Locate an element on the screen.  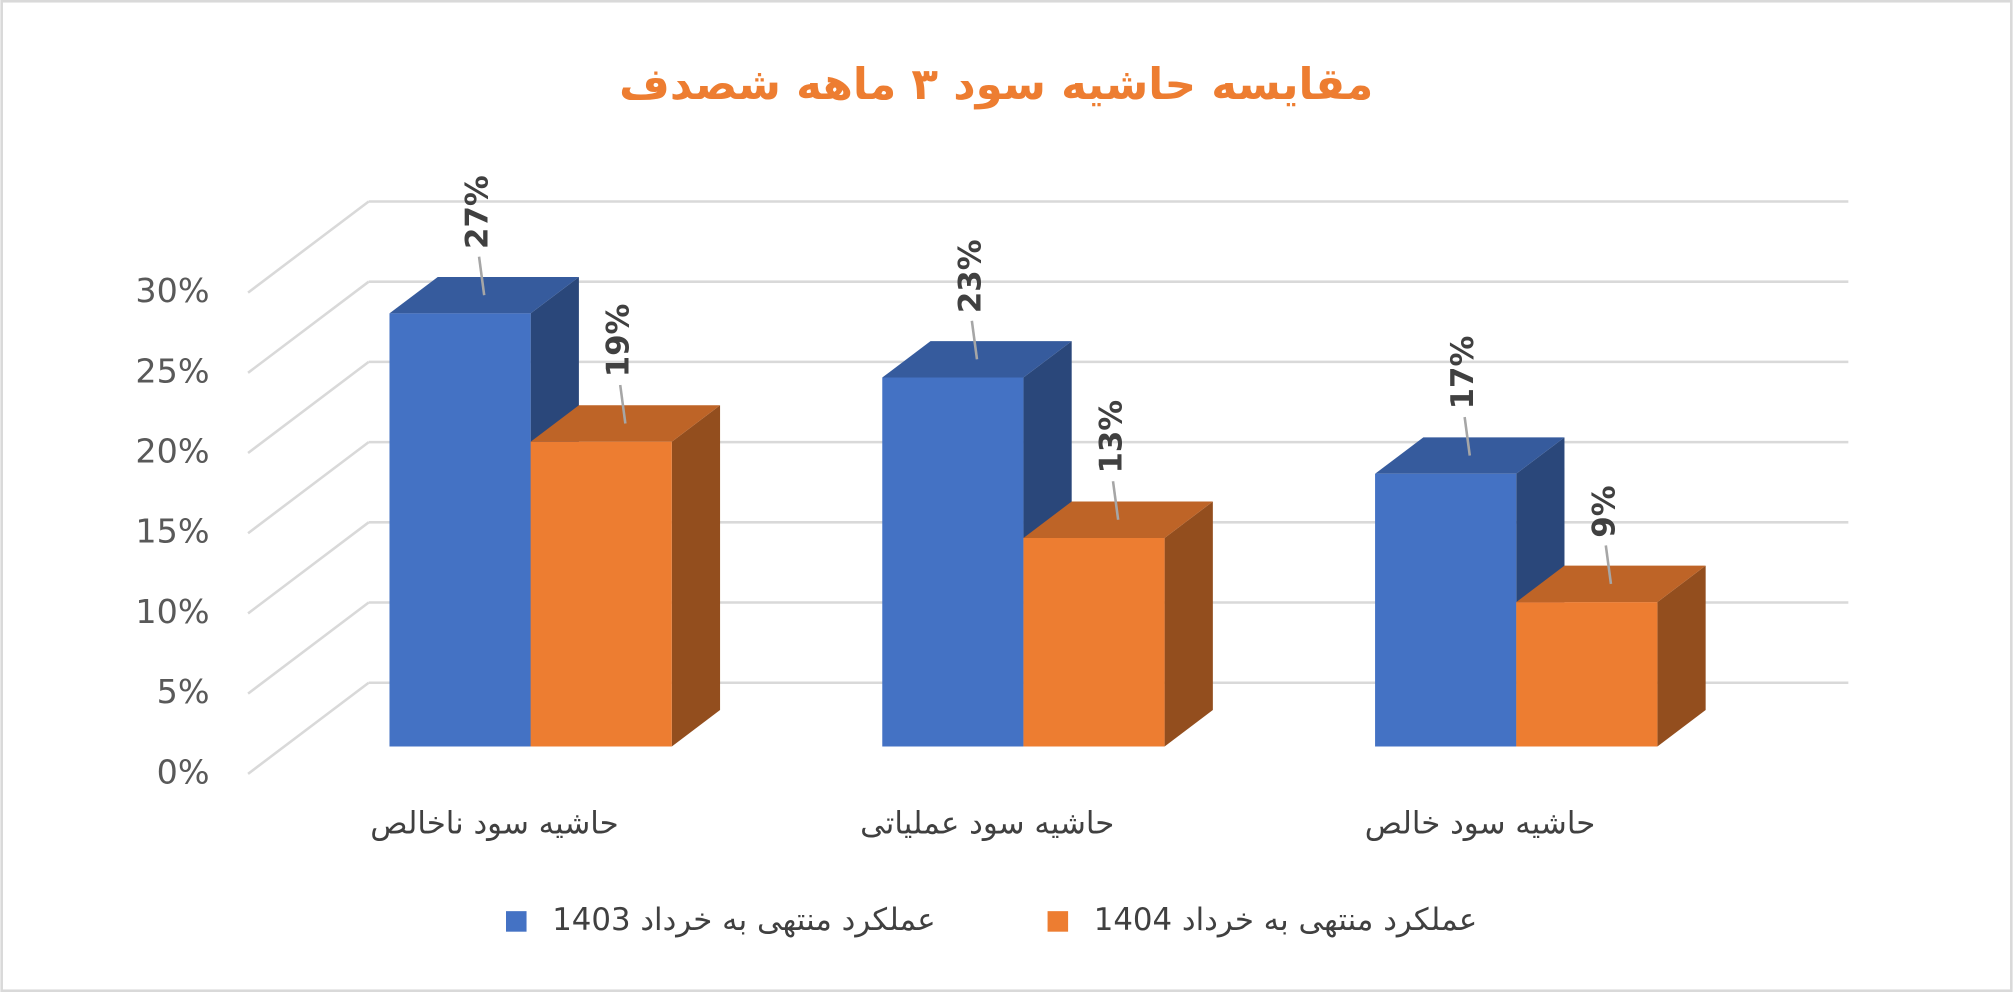
y-tick-label: 20% is located at coordinates (172, 451).